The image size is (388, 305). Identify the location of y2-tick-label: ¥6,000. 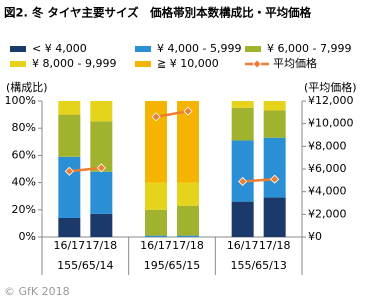
(327, 168).